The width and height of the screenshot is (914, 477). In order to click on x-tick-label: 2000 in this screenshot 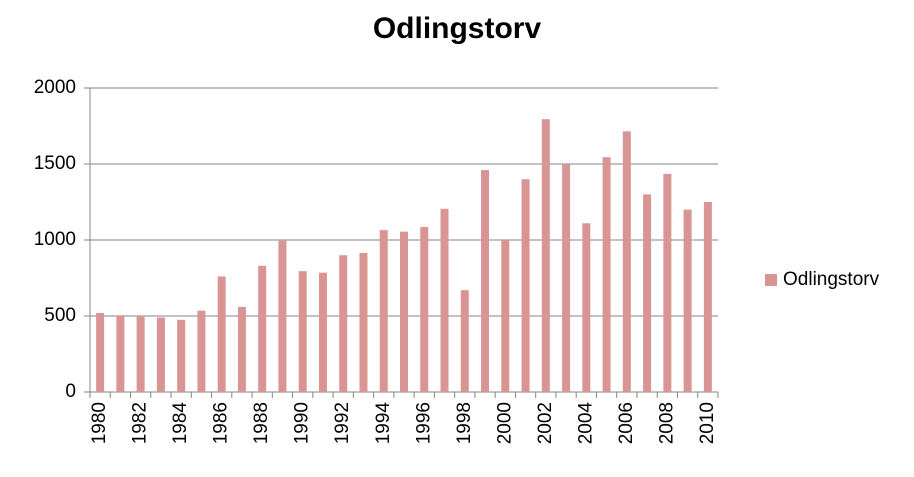, I will do `click(504, 423)`.